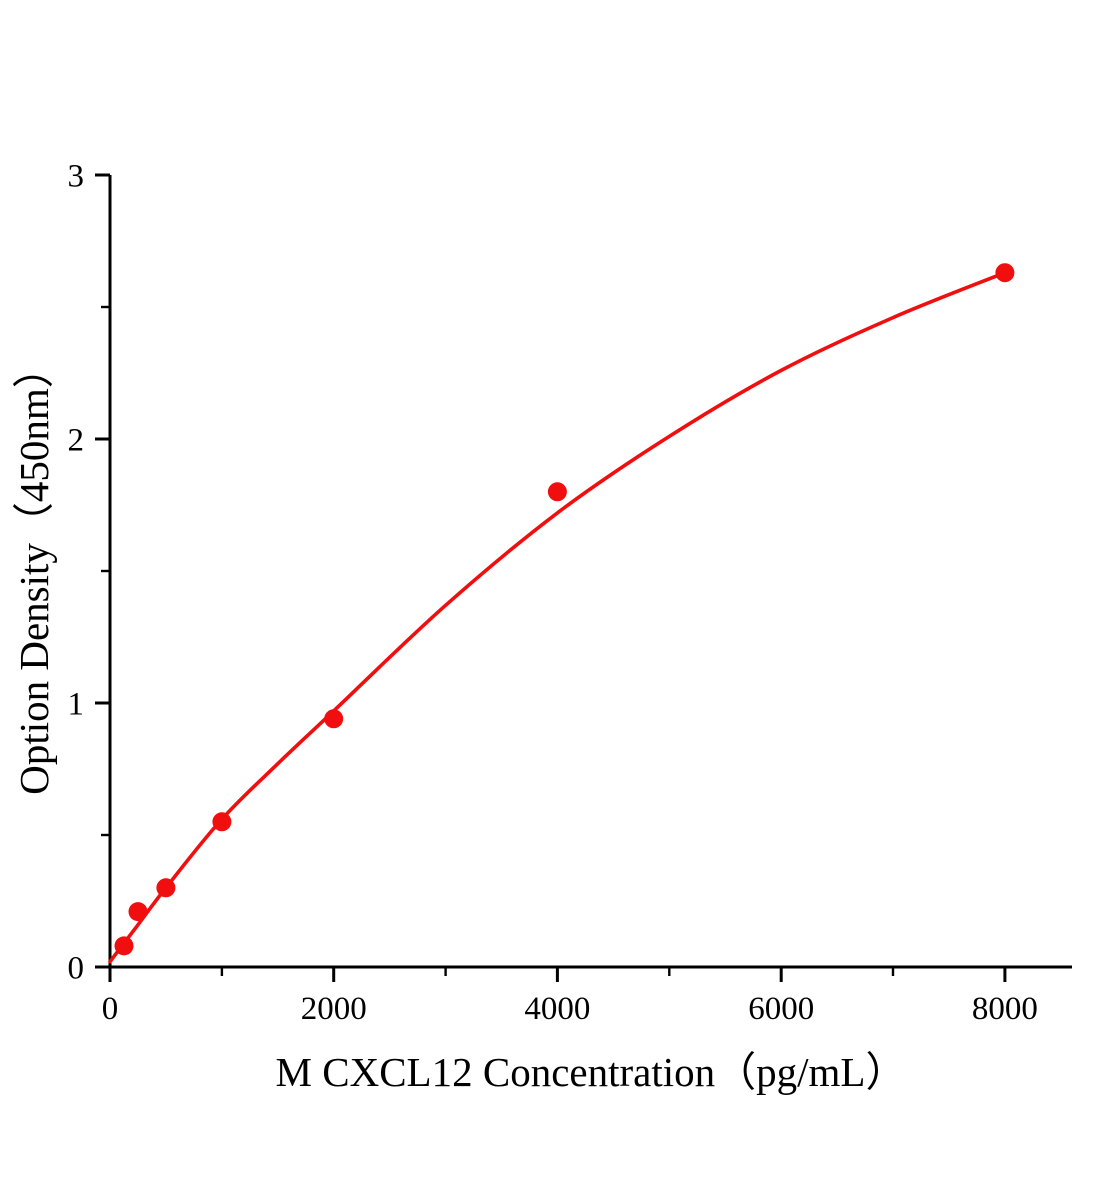 Image resolution: width=1104 pixels, height=1200 pixels. What do you see at coordinates (591, 1072) in the screenshot?
I see `x-axis-title: M CXCL12 Concentration（pg/mL）` at bounding box center [591, 1072].